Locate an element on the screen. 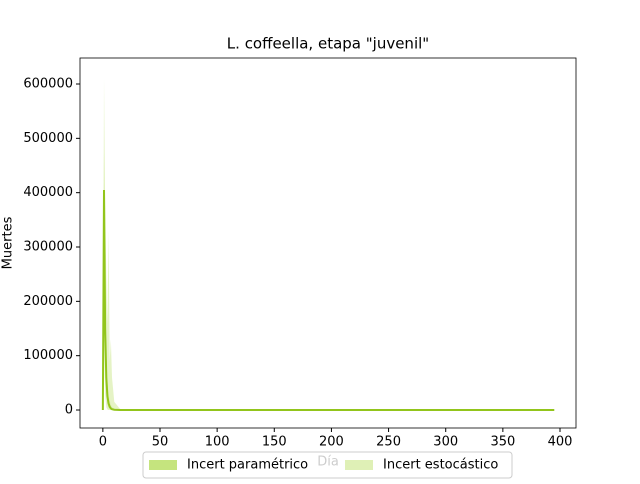 The height and width of the screenshot is (484, 640). legend-label: Incert paramétrico is located at coordinates (247, 465).